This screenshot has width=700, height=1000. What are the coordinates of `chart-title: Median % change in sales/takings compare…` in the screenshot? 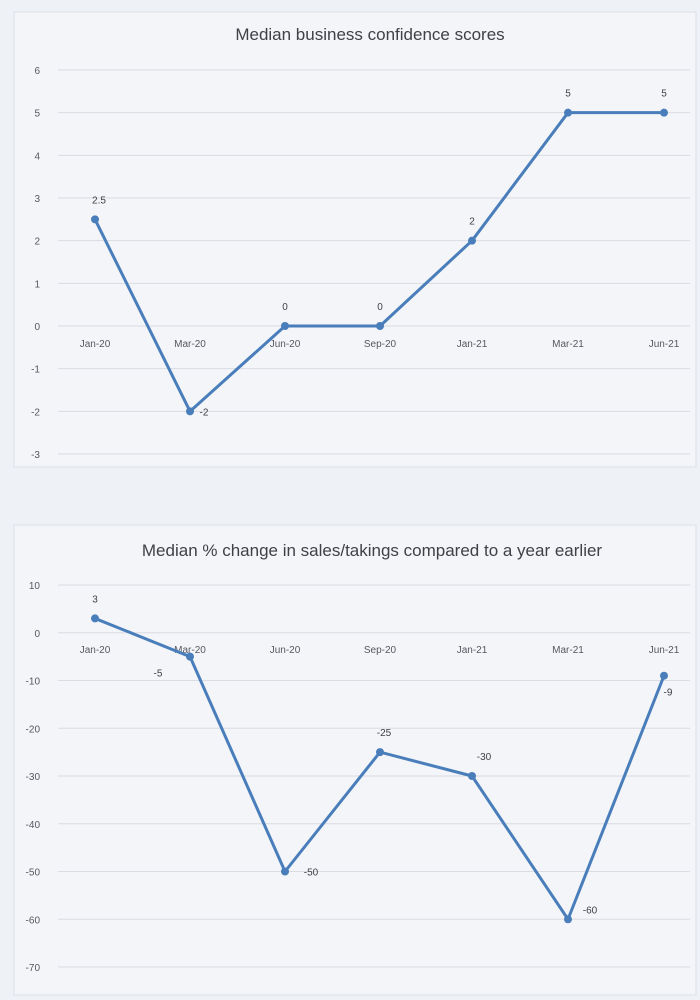 It's located at (372, 550).